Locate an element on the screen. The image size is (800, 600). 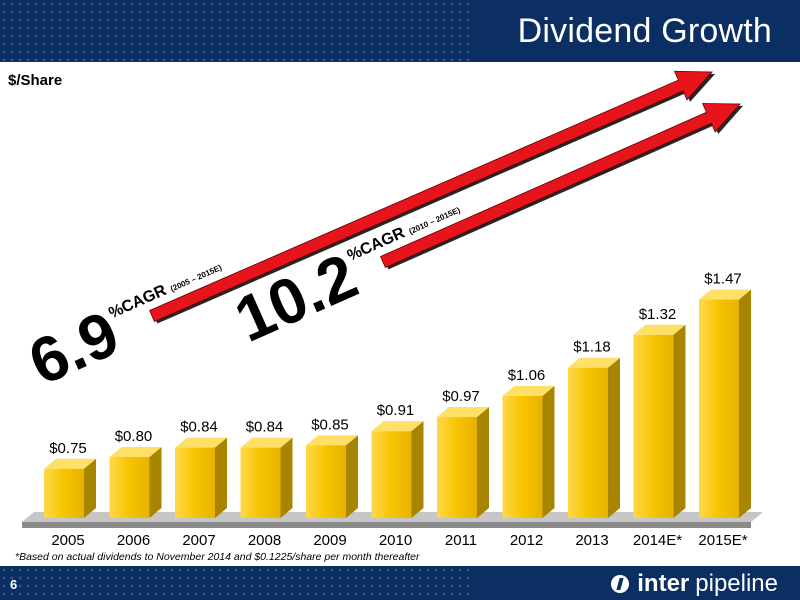
y-axis-label: $/Share is located at coordinates (35, 80).